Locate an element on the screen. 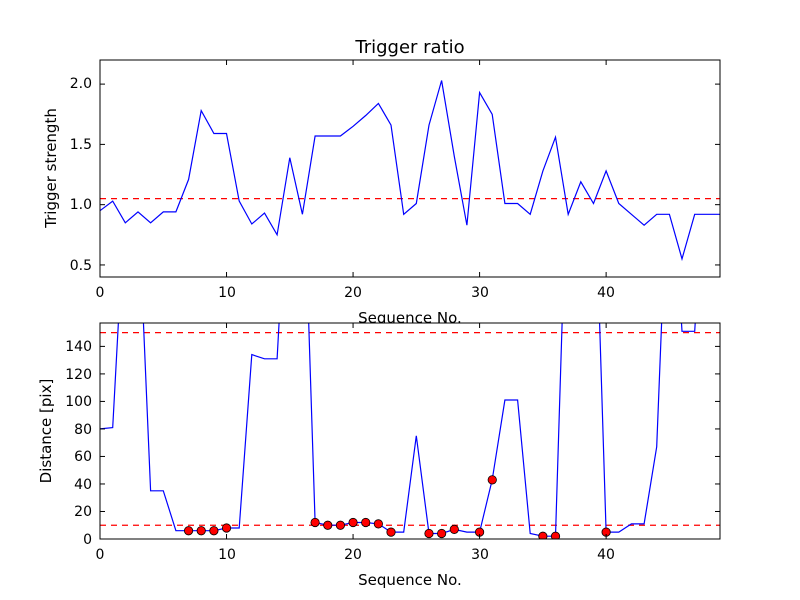 This screenshot has width=800, height=600. chart-title: Trigger ratio is located at coordinates (409, 47).